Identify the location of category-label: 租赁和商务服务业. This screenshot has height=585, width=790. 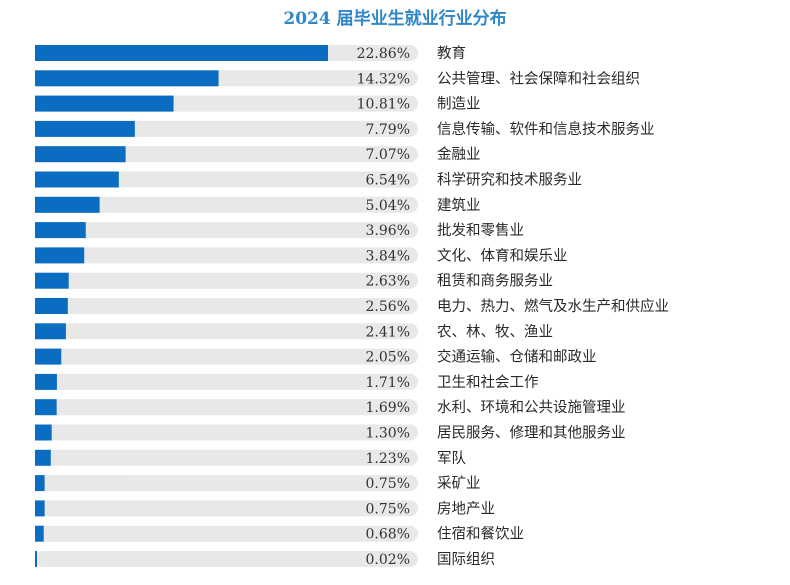
(495, 281).